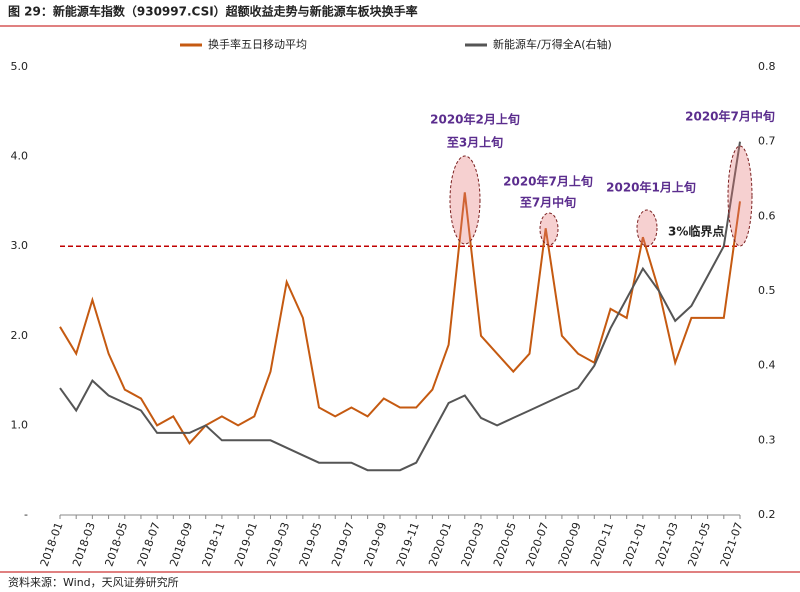 The width and height of the screenshot is (800, 592). What do you see at coordinates (20, 335) in the screenshot?
I see `y-tick-label: 2.0` at bounding box center [20, 335].